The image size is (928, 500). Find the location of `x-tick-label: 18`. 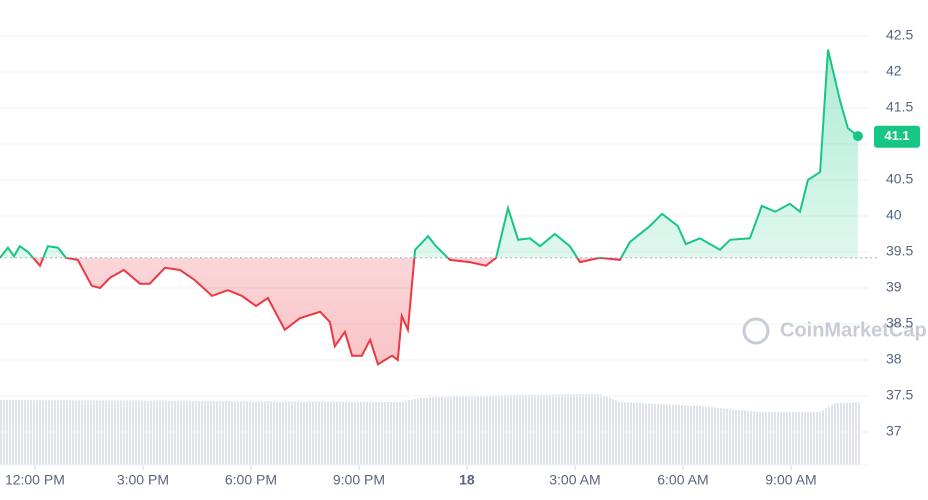

x-tick-label: 18 is located at coordinates (467, 480).